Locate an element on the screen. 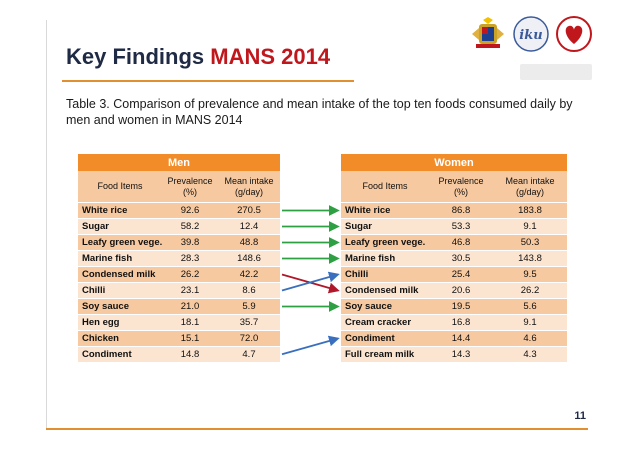 The height and width of the screenshot is (451, 638). prevalence-cell: 14.4 is located at coordinates (461, 338).